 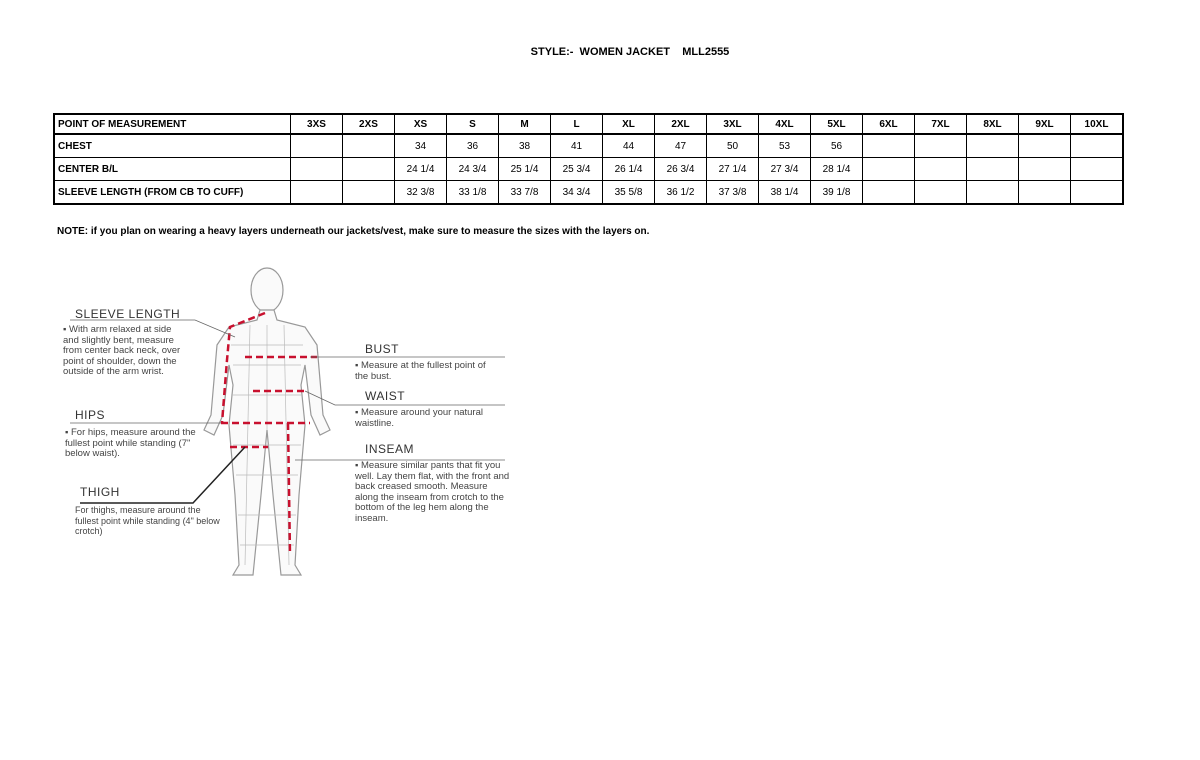 What do you see at coordinates (172, 124) in the screenshot?
I see `row-label: POINT OF MEASUREMENT` at bounding box center [172, 124].